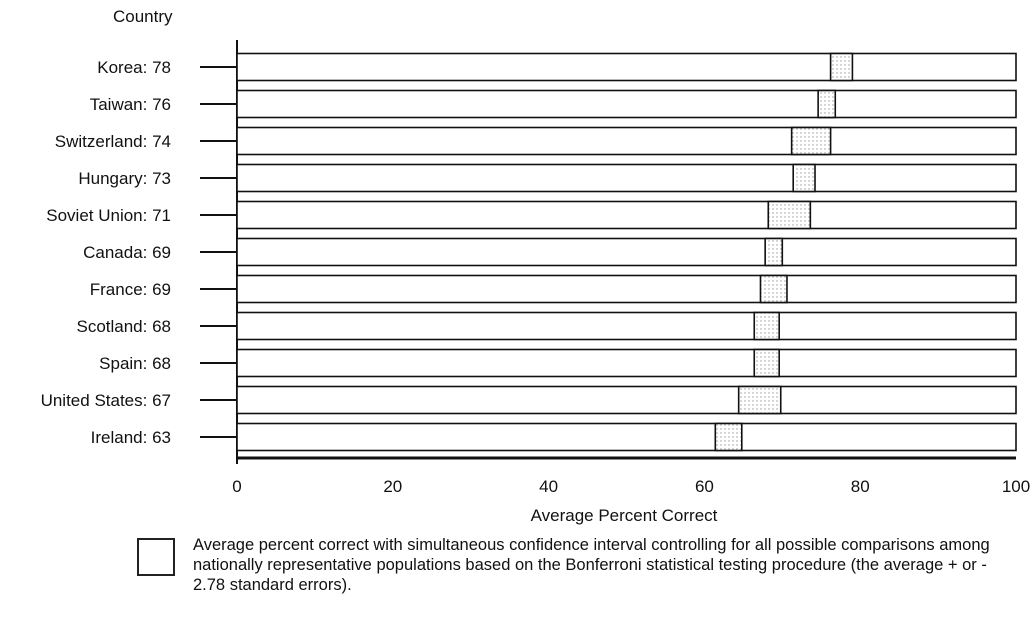 This screenshot has height=642, width=1034. Describe the element at coordinates (134, 67) in the screenshot. I see `category-label: Korea: 78` at that location.